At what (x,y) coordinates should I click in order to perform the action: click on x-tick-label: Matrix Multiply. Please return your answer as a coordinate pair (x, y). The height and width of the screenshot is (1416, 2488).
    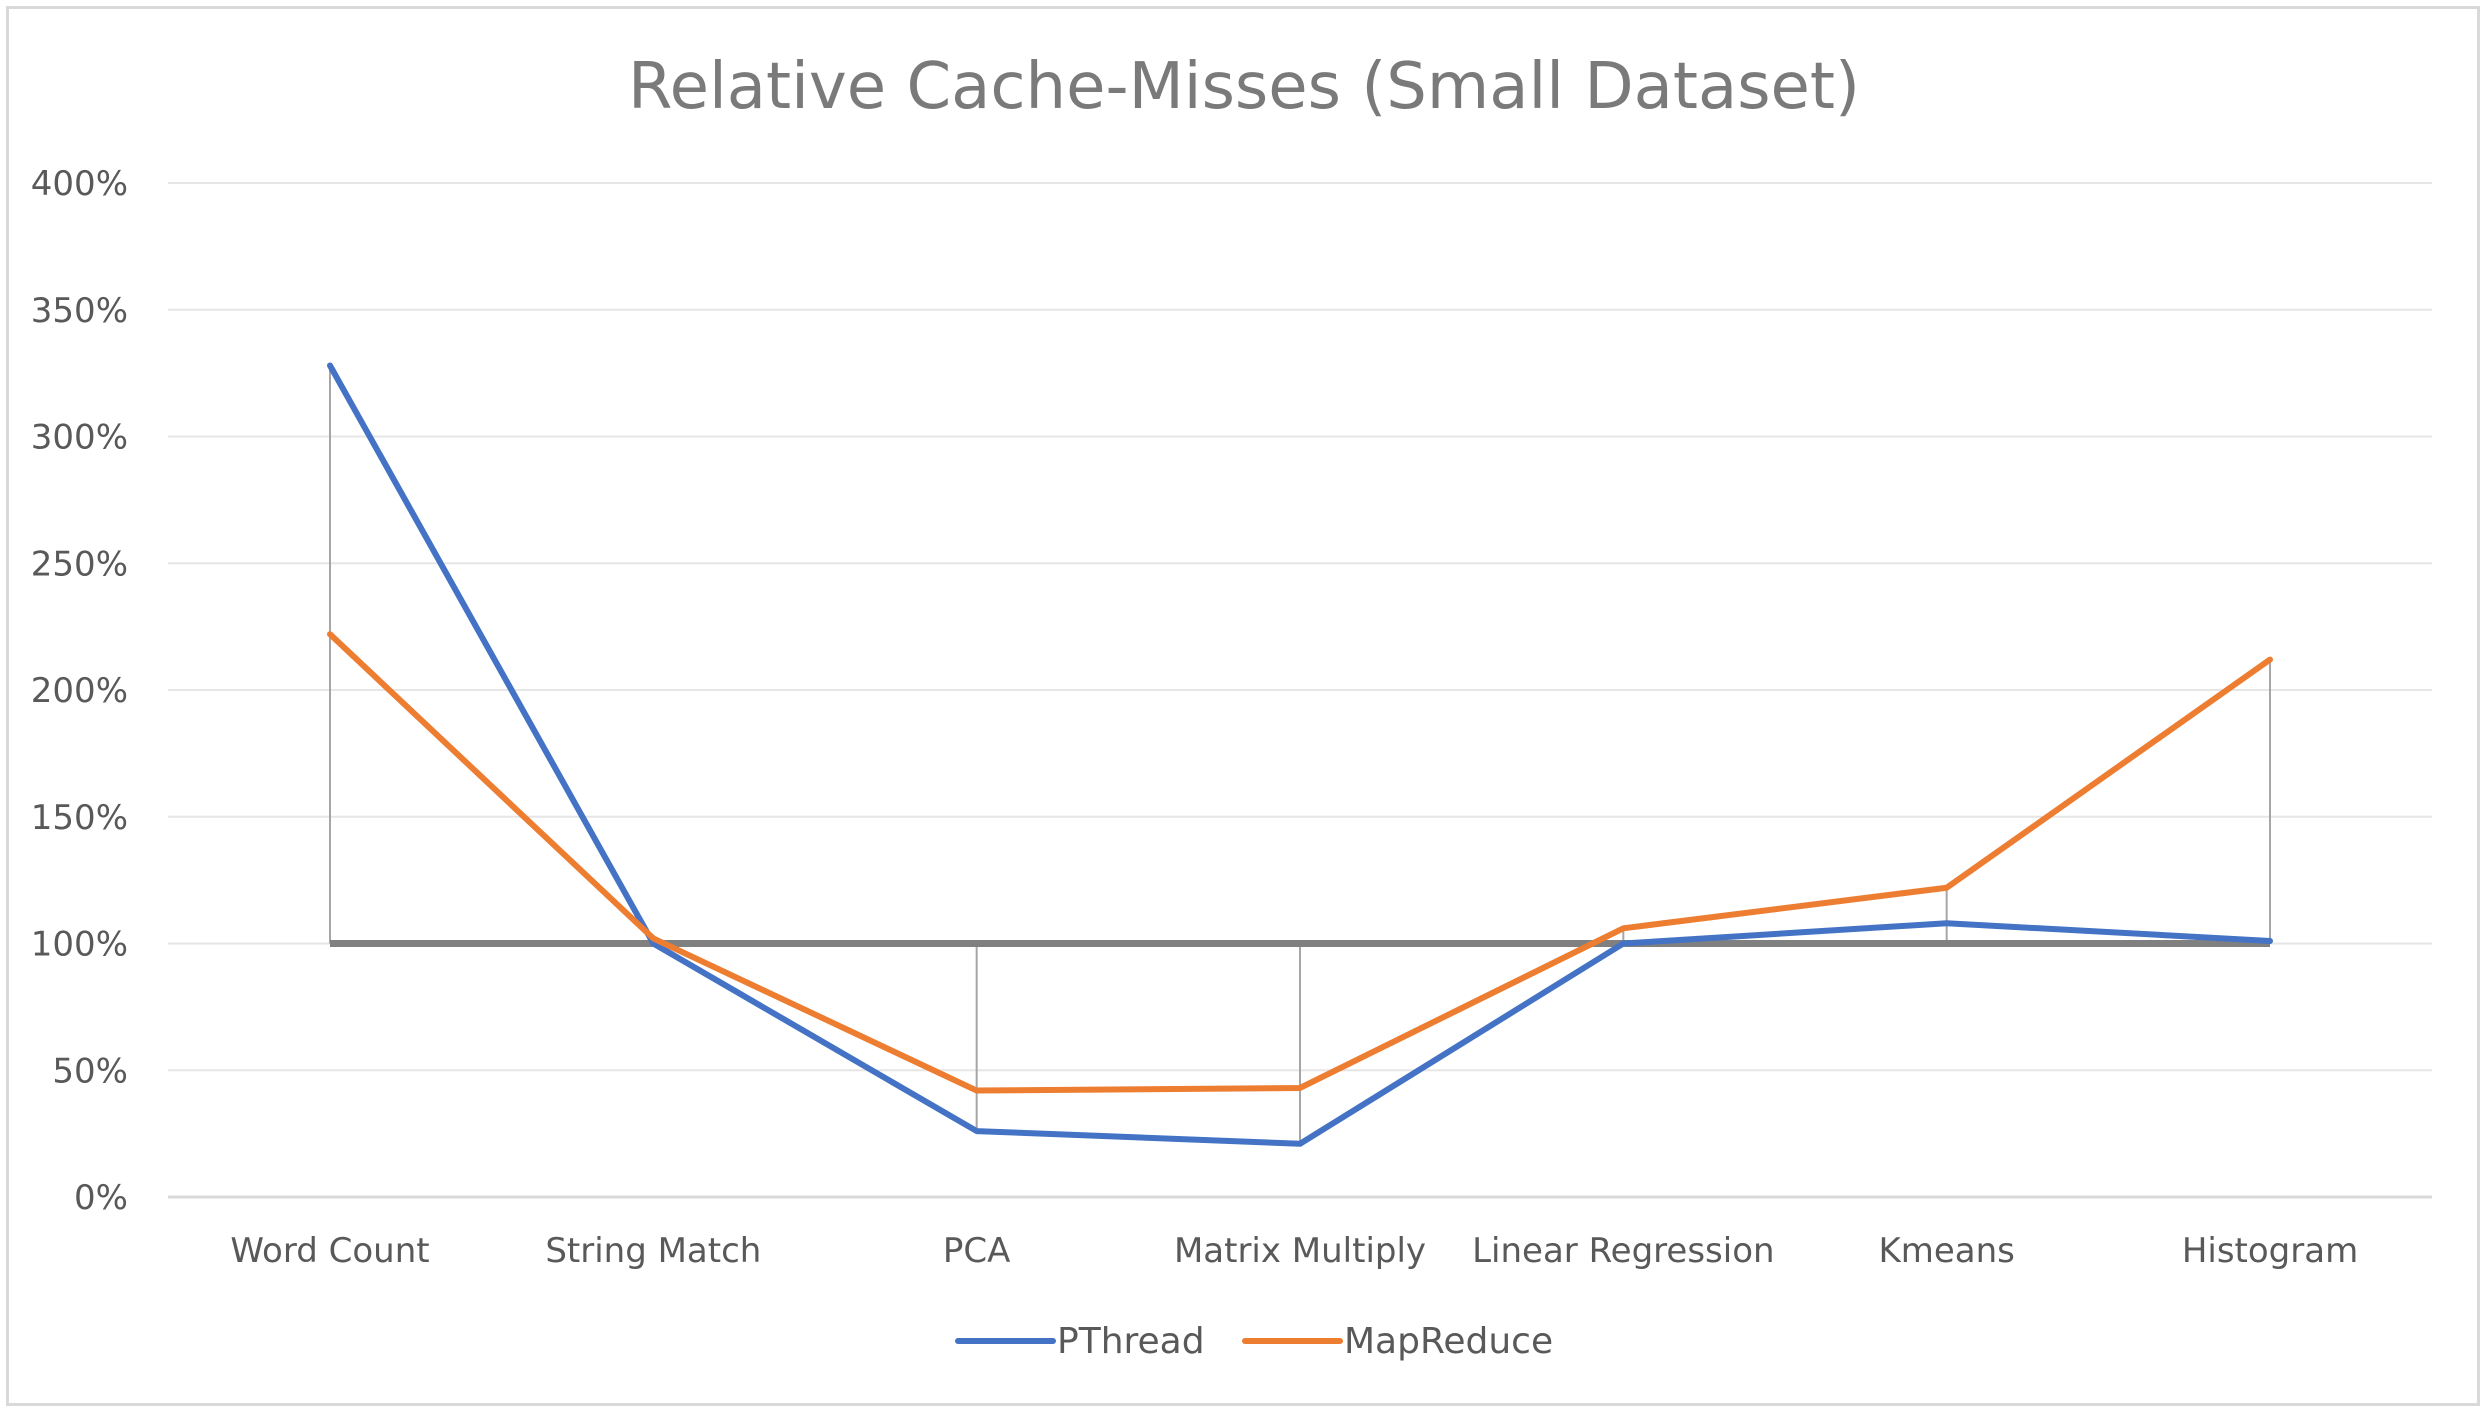
    Looking at the image, I should click on (1300, 1251).